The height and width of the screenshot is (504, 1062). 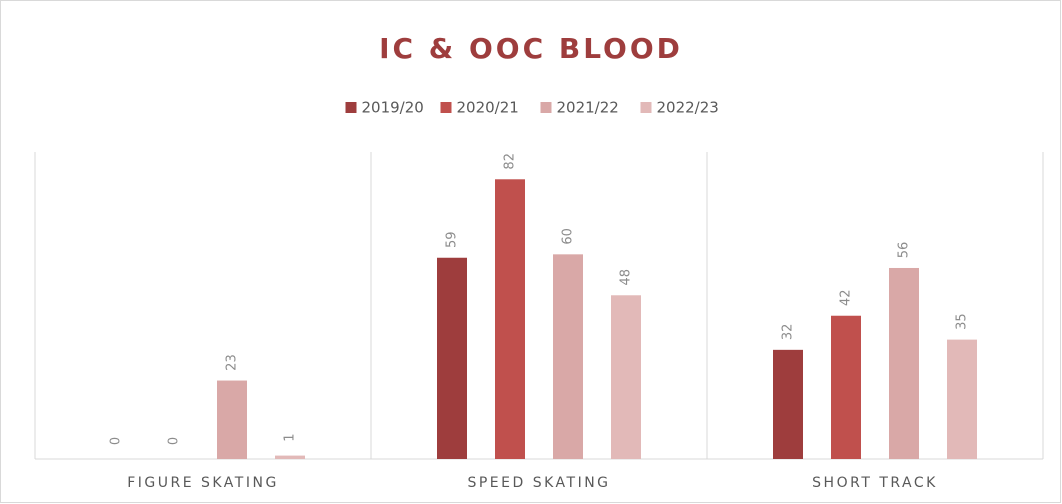 What do you see at coordinates (962, 321) in the screenshot?
I see `data-label: 35` at bounding box center [962, 321].